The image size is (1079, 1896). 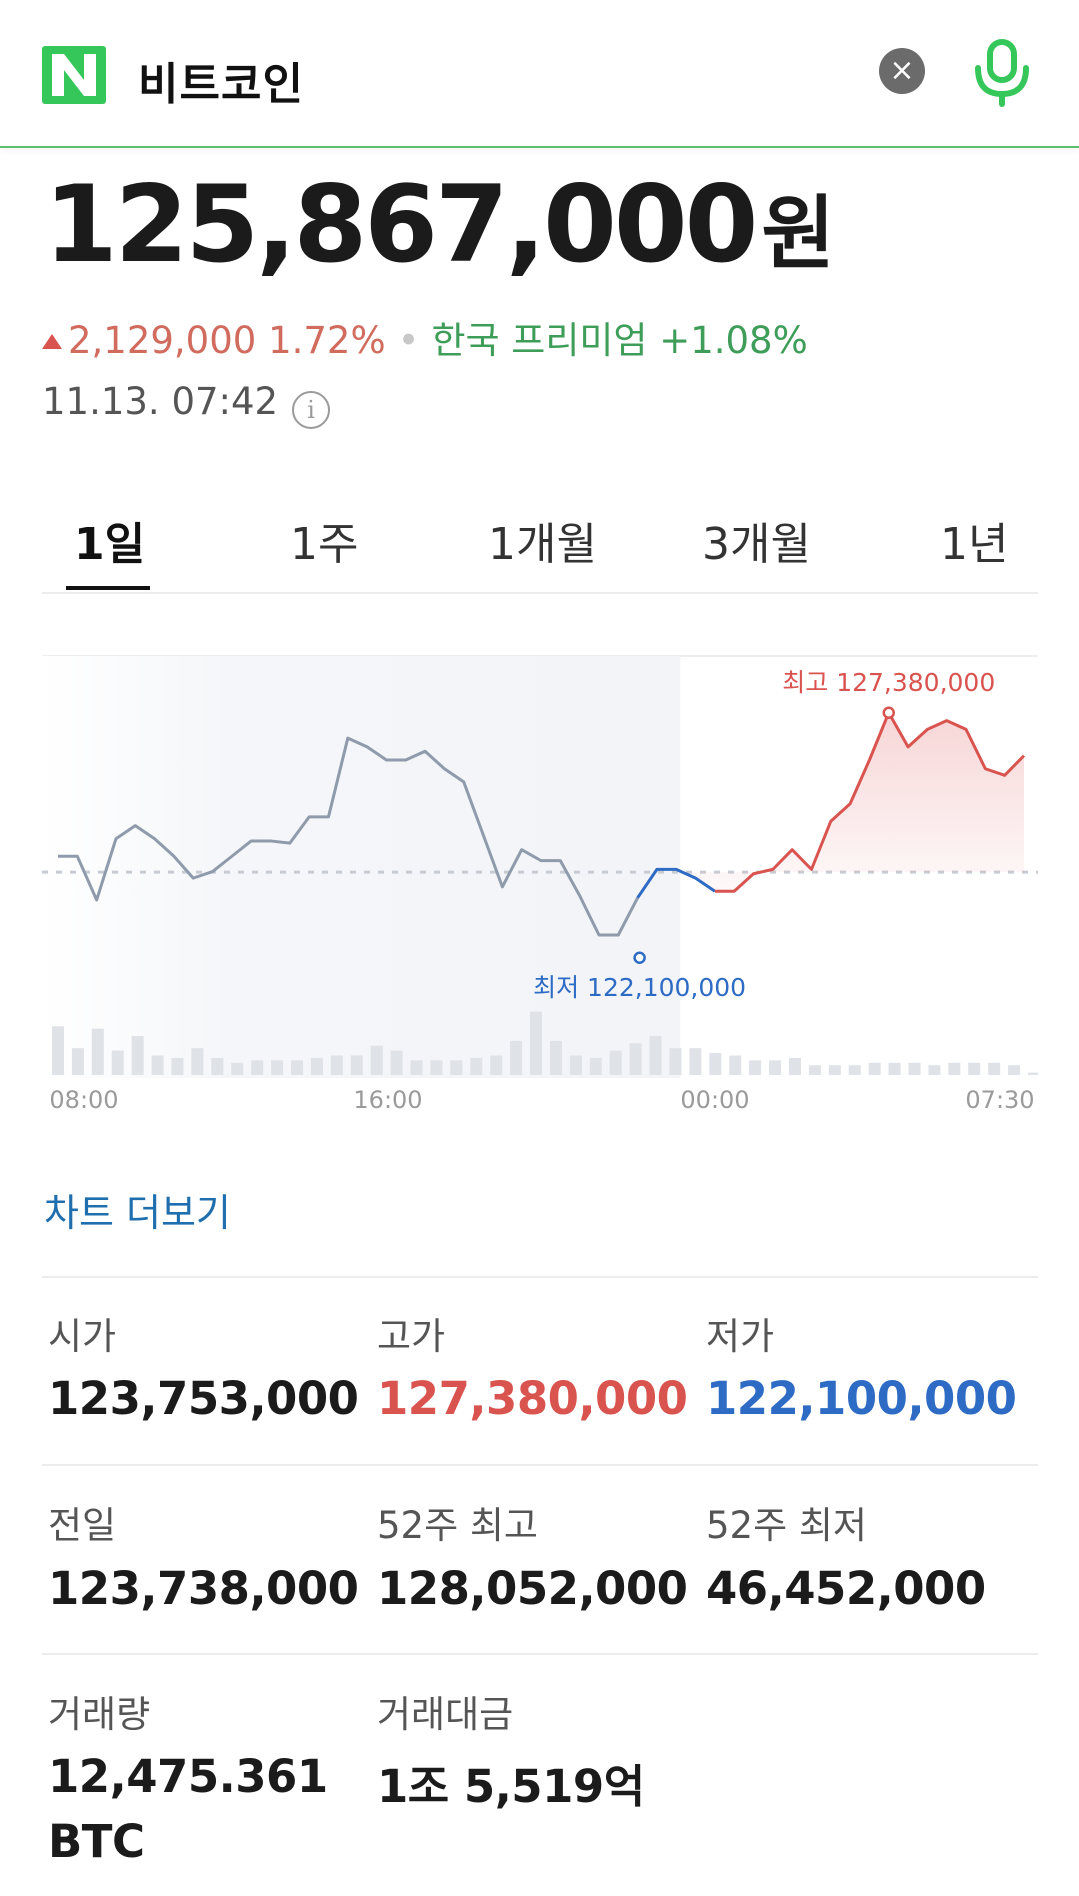 I want to click on x-tick-label: 00:00, so click(x=714, y=1100).